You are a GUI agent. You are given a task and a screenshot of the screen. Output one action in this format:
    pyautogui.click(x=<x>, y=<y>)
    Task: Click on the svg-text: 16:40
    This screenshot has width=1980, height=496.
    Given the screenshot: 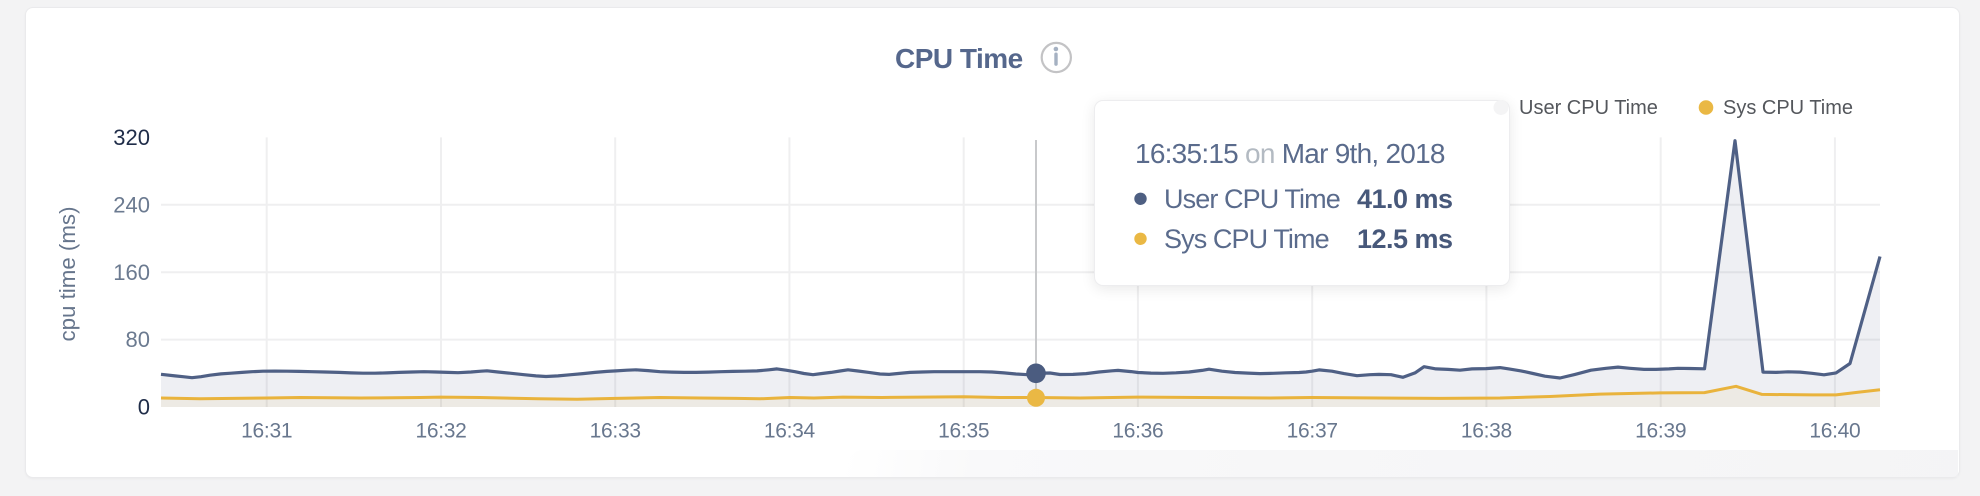 What is the action you would take?
    pyautogui.click(x=1834, y=431)
    